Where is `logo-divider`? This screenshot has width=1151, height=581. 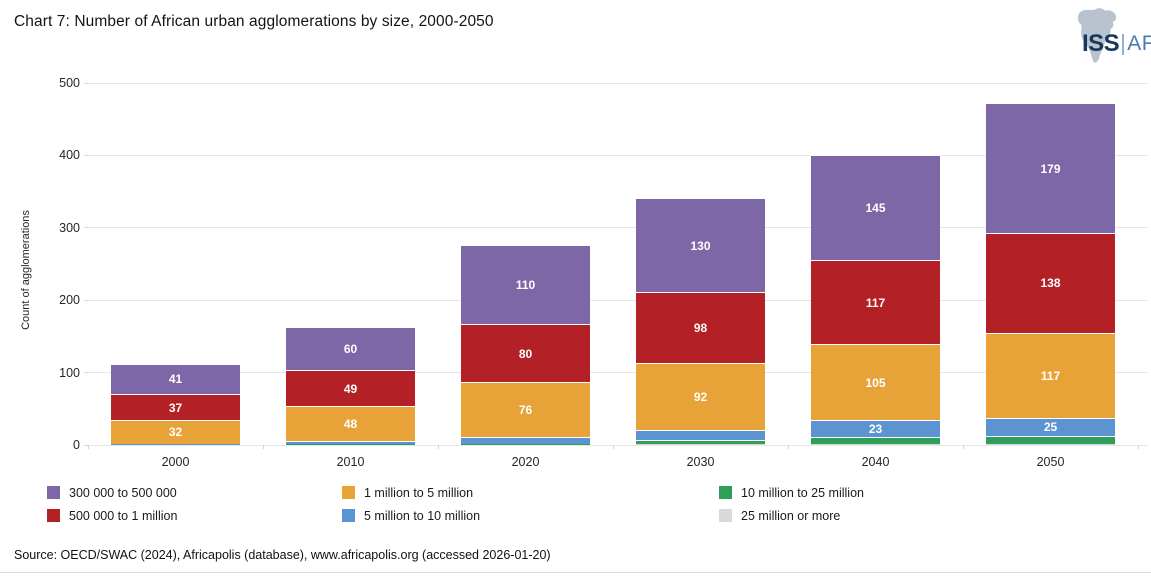
logo-divider is located at coordinates (1123, 44).